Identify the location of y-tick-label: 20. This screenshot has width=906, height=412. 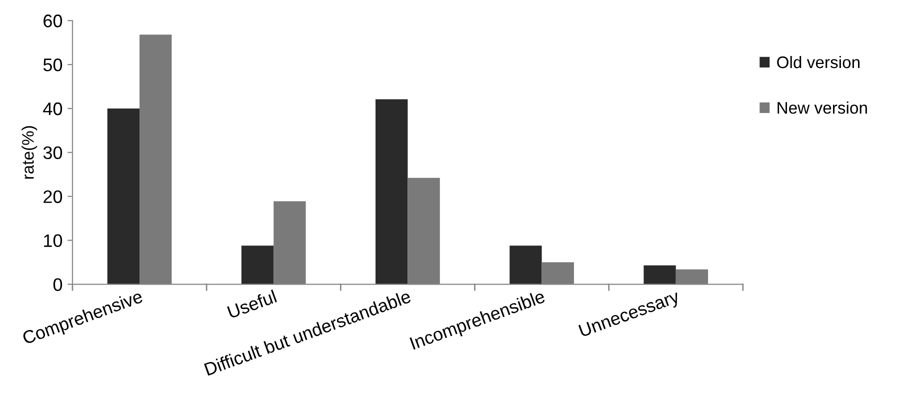
(53, 197).